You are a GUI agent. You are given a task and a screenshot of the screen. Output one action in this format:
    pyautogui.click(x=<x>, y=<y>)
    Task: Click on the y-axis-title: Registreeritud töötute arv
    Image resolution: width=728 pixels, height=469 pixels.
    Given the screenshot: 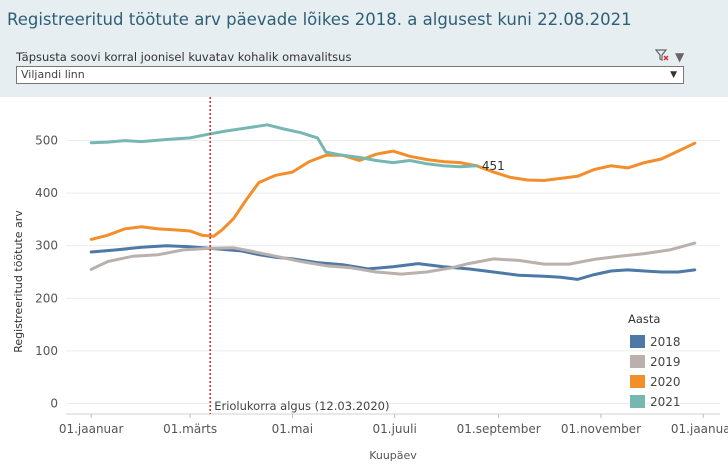 What is the action you would take?
    pyautogui.click(x=18, y=281)
    